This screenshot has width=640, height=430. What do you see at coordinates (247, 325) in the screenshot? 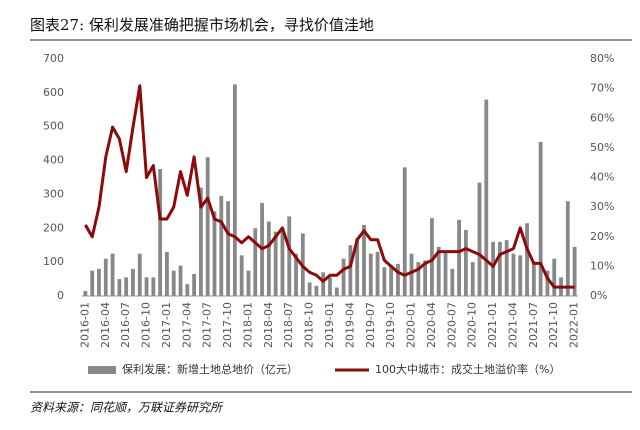
I see `x-tick-label: 2018-01` at bounding box center [247, 325].